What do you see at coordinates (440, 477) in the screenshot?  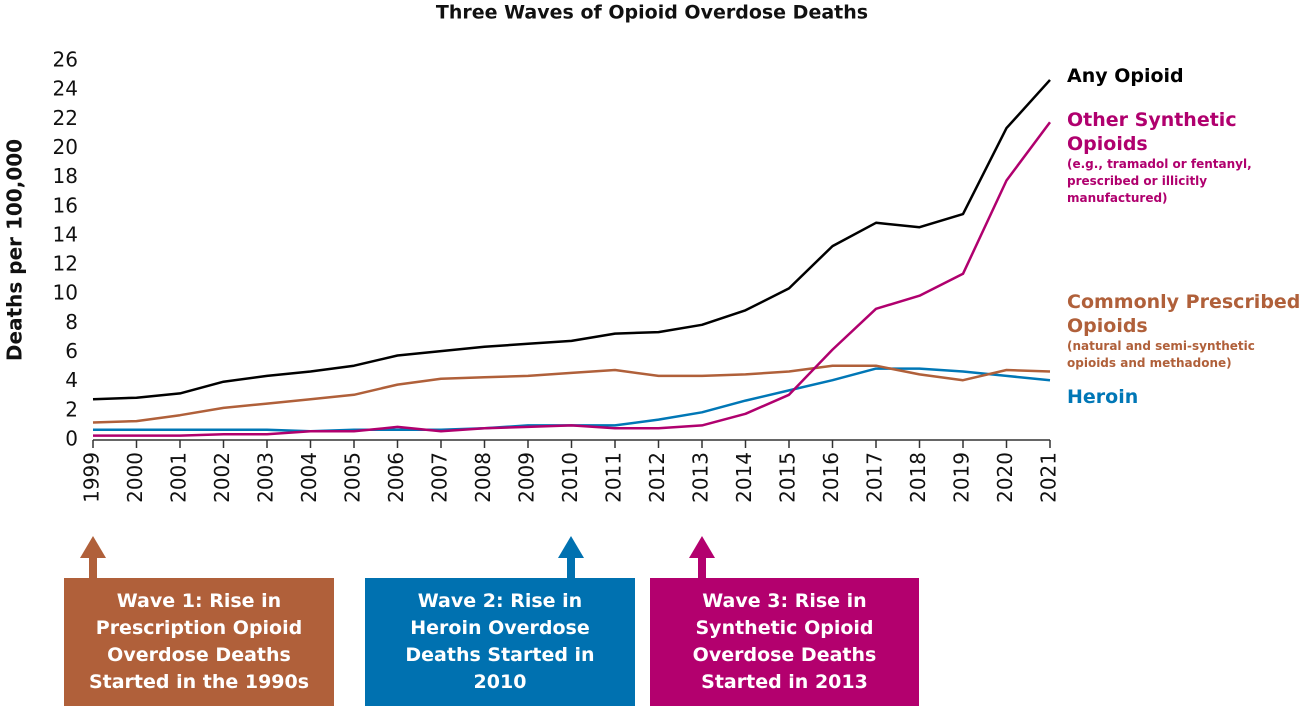 I see `x-tick-label: 2007` at bounding box center [440, 477].